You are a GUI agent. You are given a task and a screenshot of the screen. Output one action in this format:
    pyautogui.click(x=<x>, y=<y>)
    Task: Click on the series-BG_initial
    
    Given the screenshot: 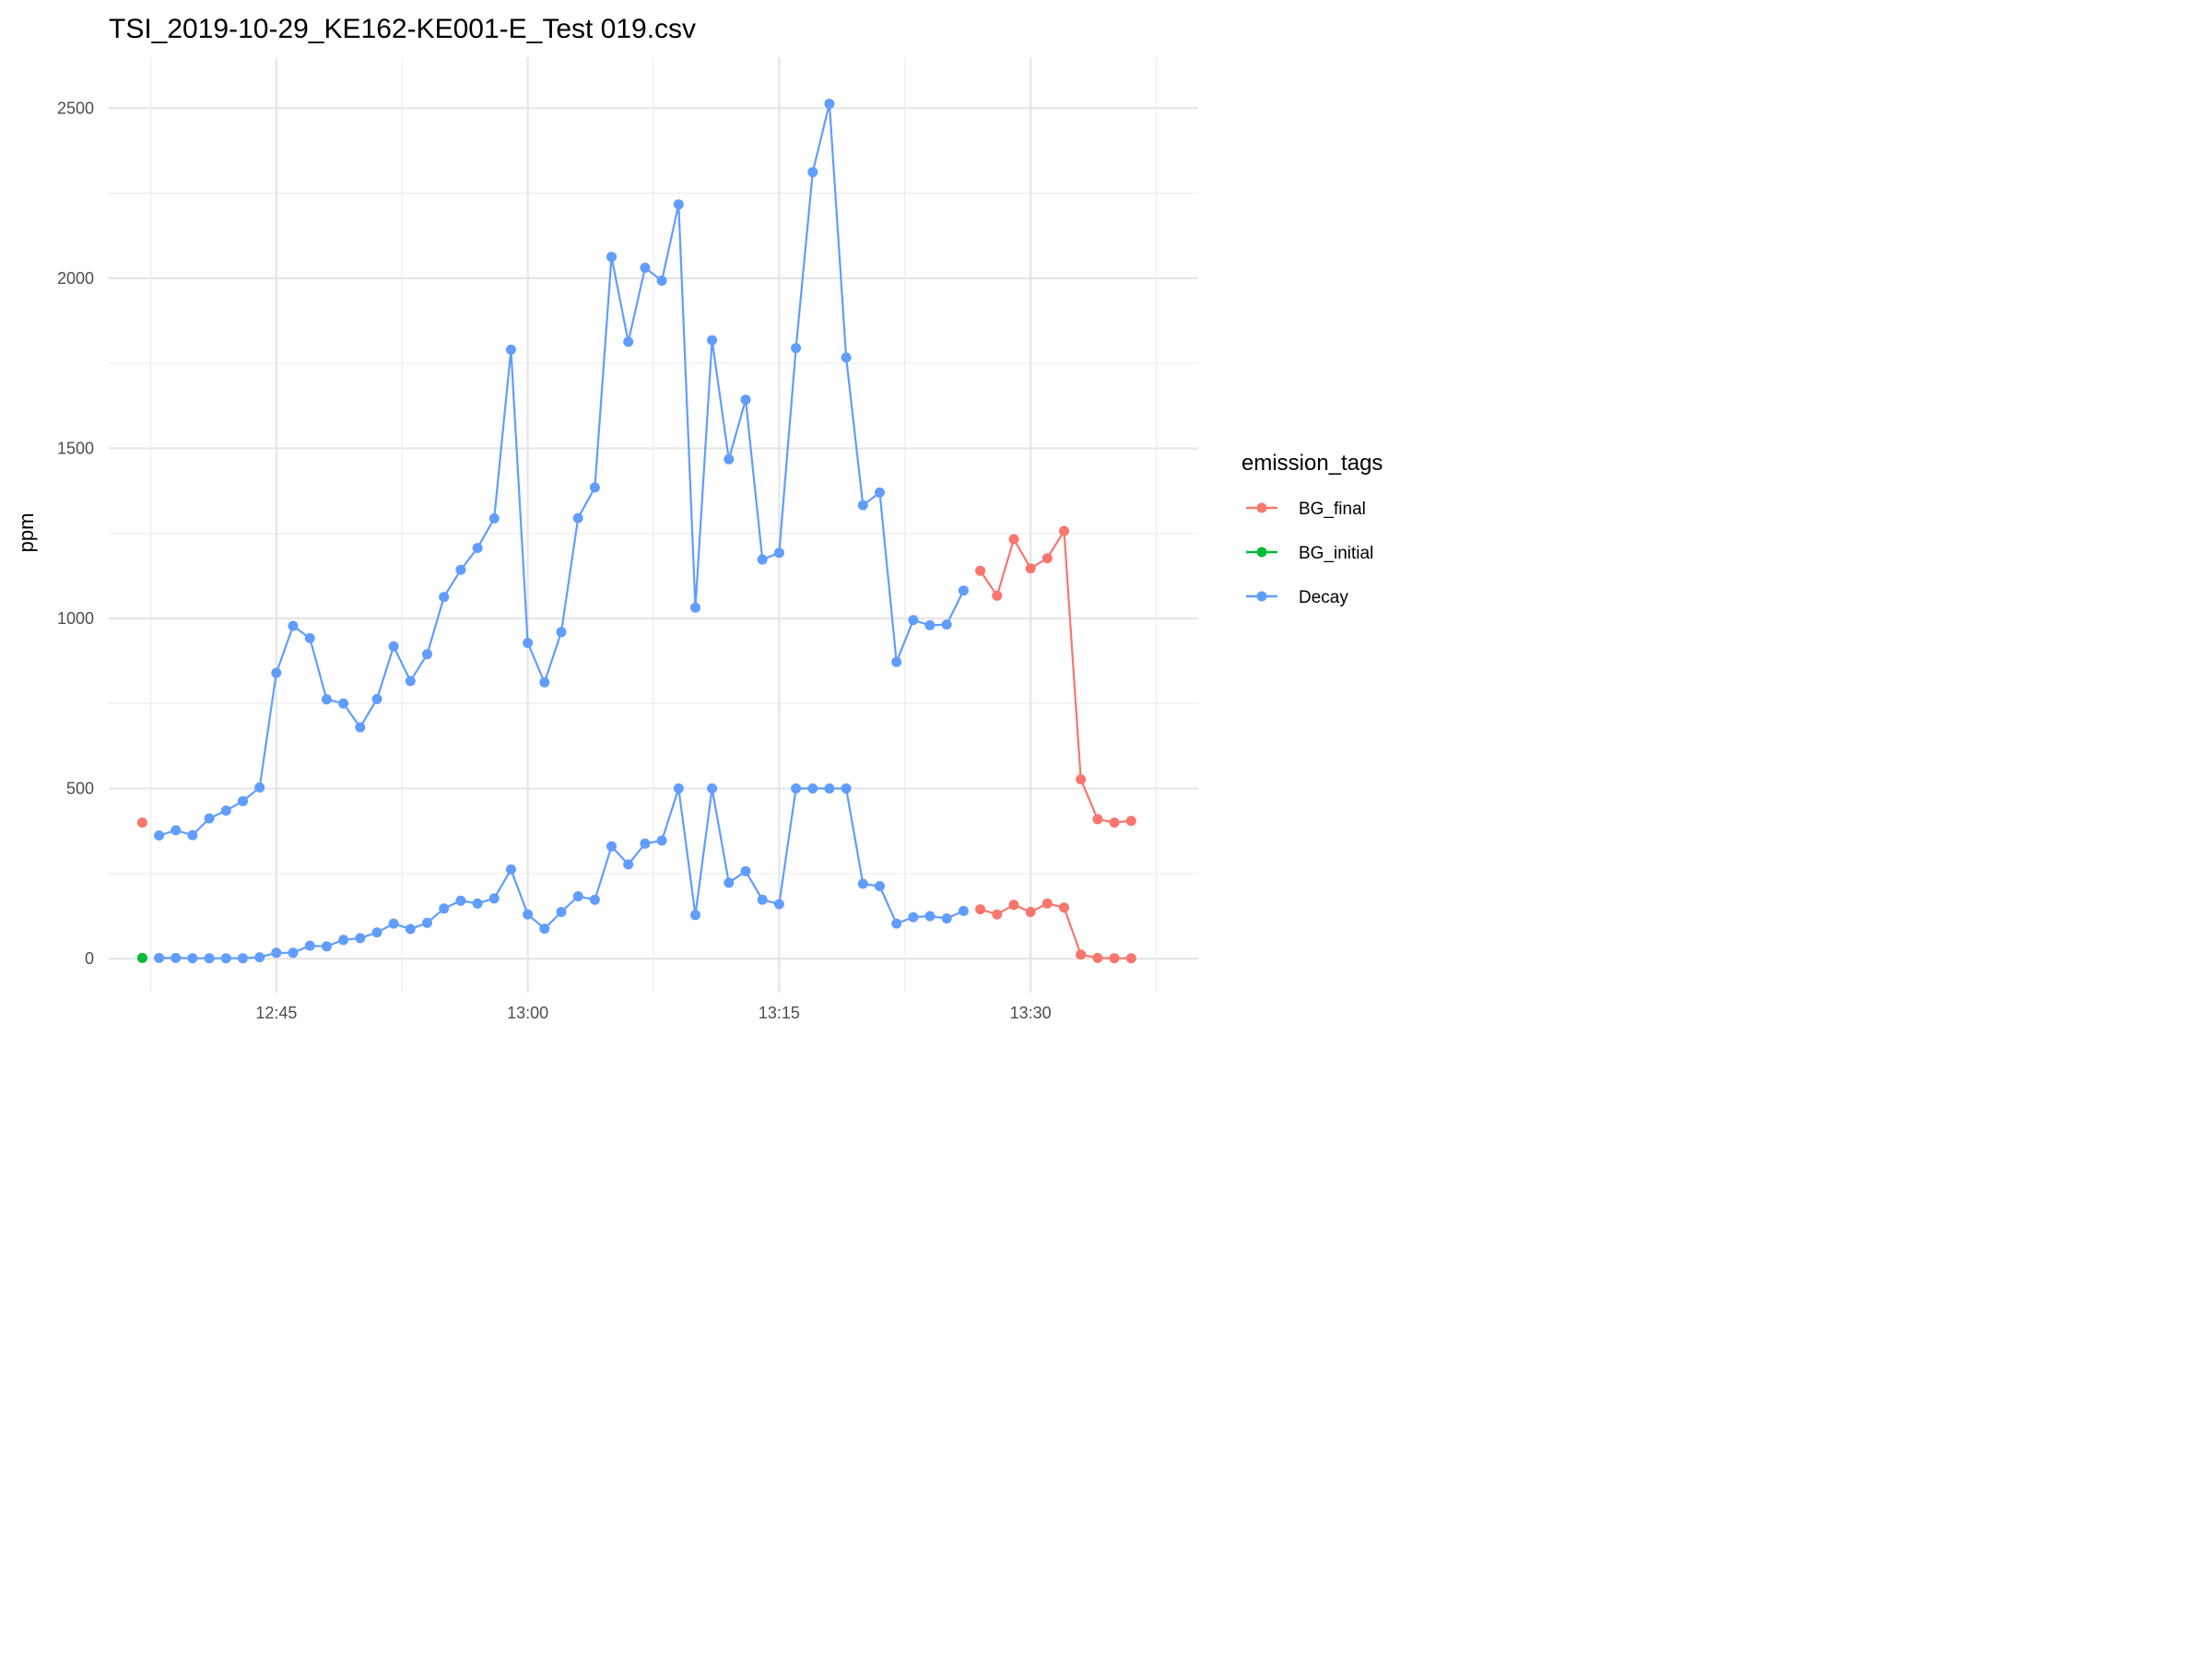 What is the action you would take?
    pyautogui.click(x=141, y=823)
    